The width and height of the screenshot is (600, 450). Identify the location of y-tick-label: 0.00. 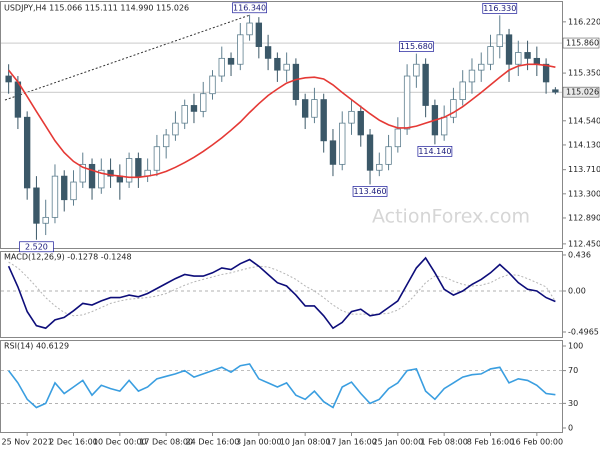
(577, 290).